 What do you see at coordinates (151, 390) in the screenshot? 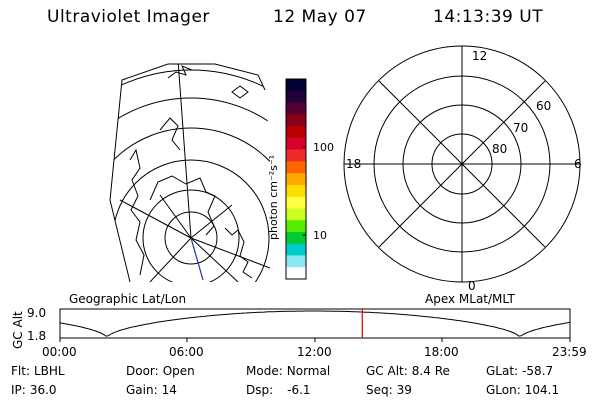
I see `info-gain: Gain: 14` at bounding box center [151, 390].